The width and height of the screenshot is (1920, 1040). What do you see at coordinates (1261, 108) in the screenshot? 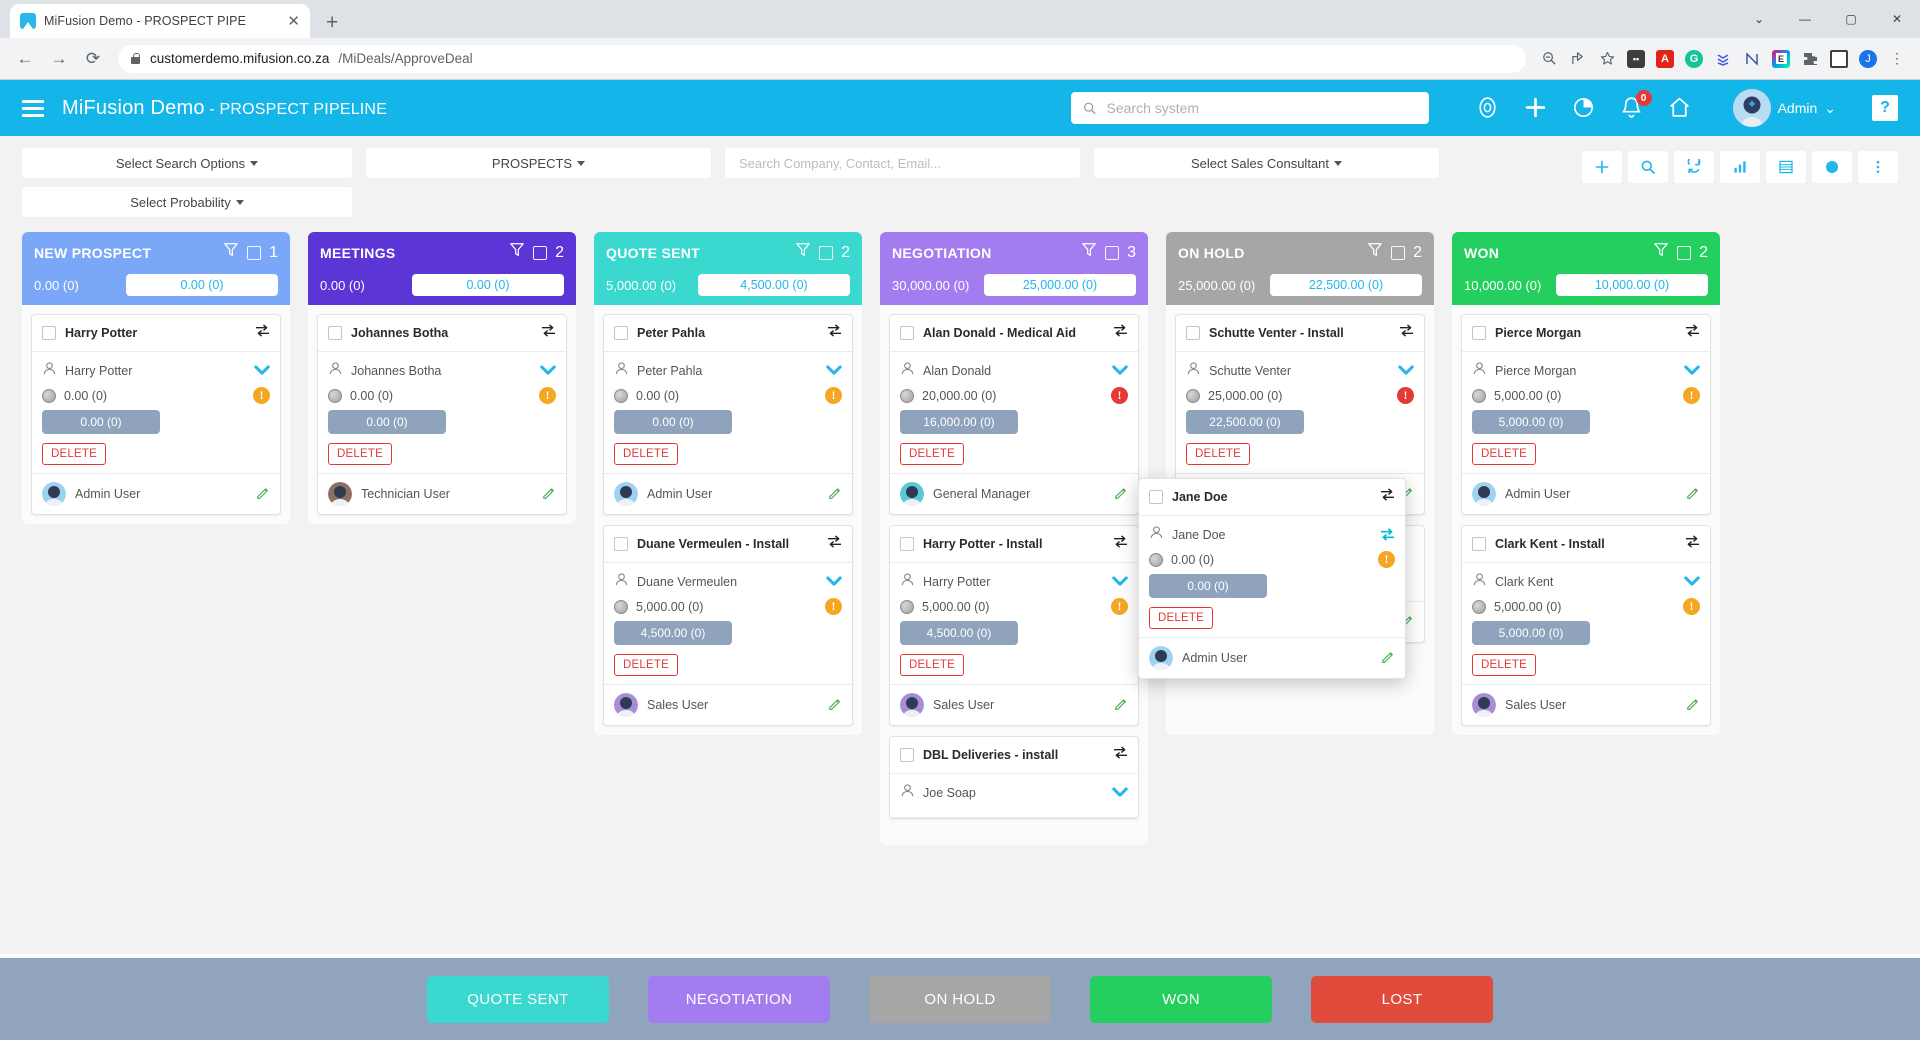
I see `search-input` at bounding box center [1261, 108].